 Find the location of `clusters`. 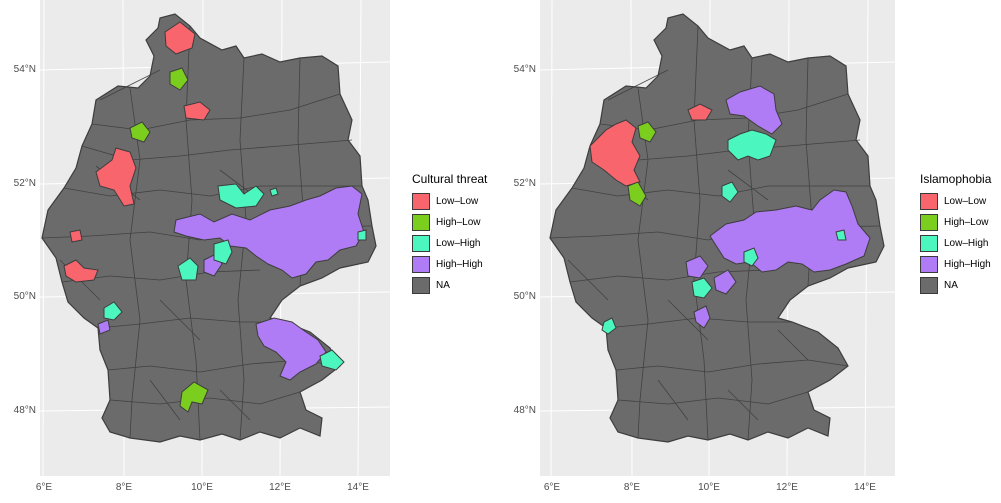

clusters is located at coordinates (730, 210).